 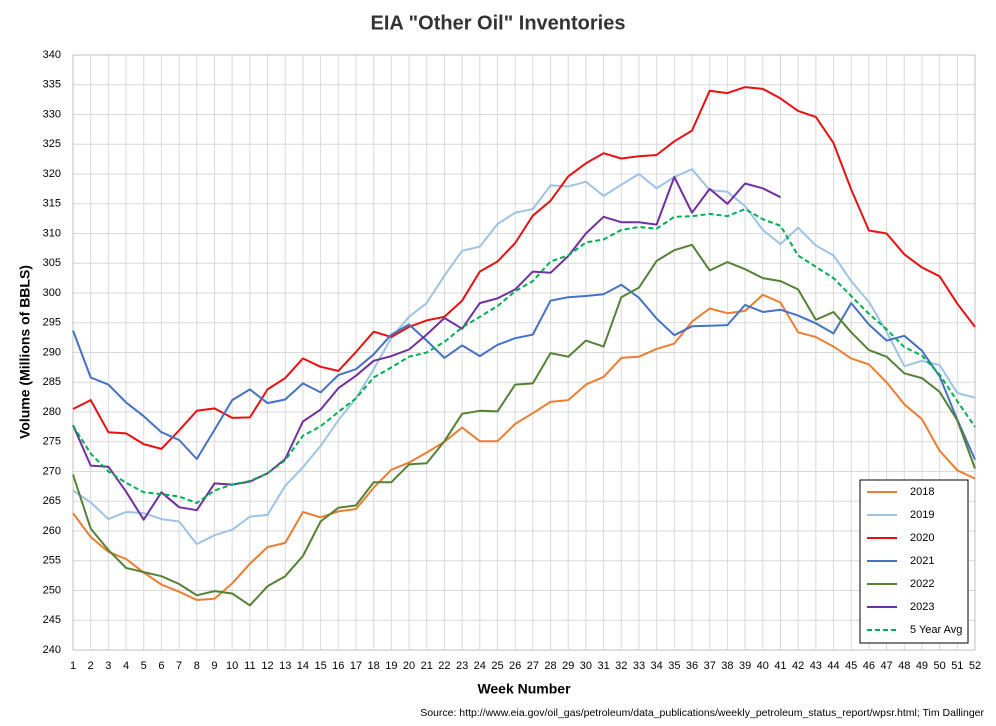 What do you see at coordinates (91, 666) in the screenshot?
I see `x-tick-label: 2` at bounding box center [91, 666].